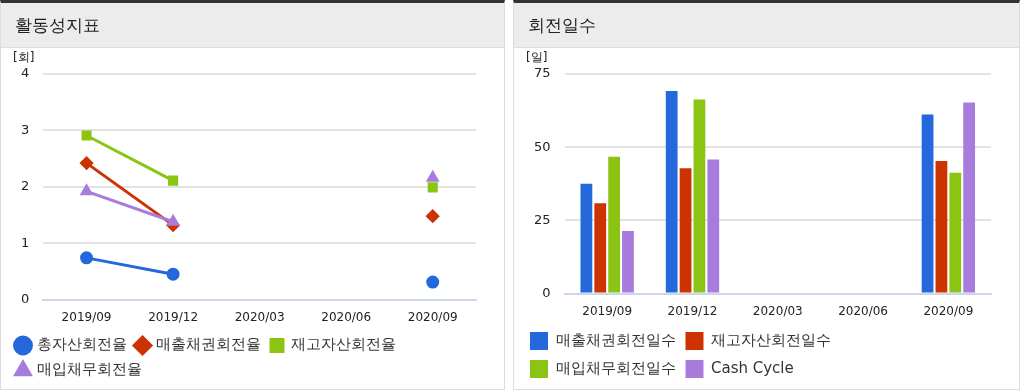 This screenshot has height=392, width=1020. What do you see at coordinates (81, 344) in the screenshot?
I see `legend-label: 총자산회전율` at bounding box center [81, 344].